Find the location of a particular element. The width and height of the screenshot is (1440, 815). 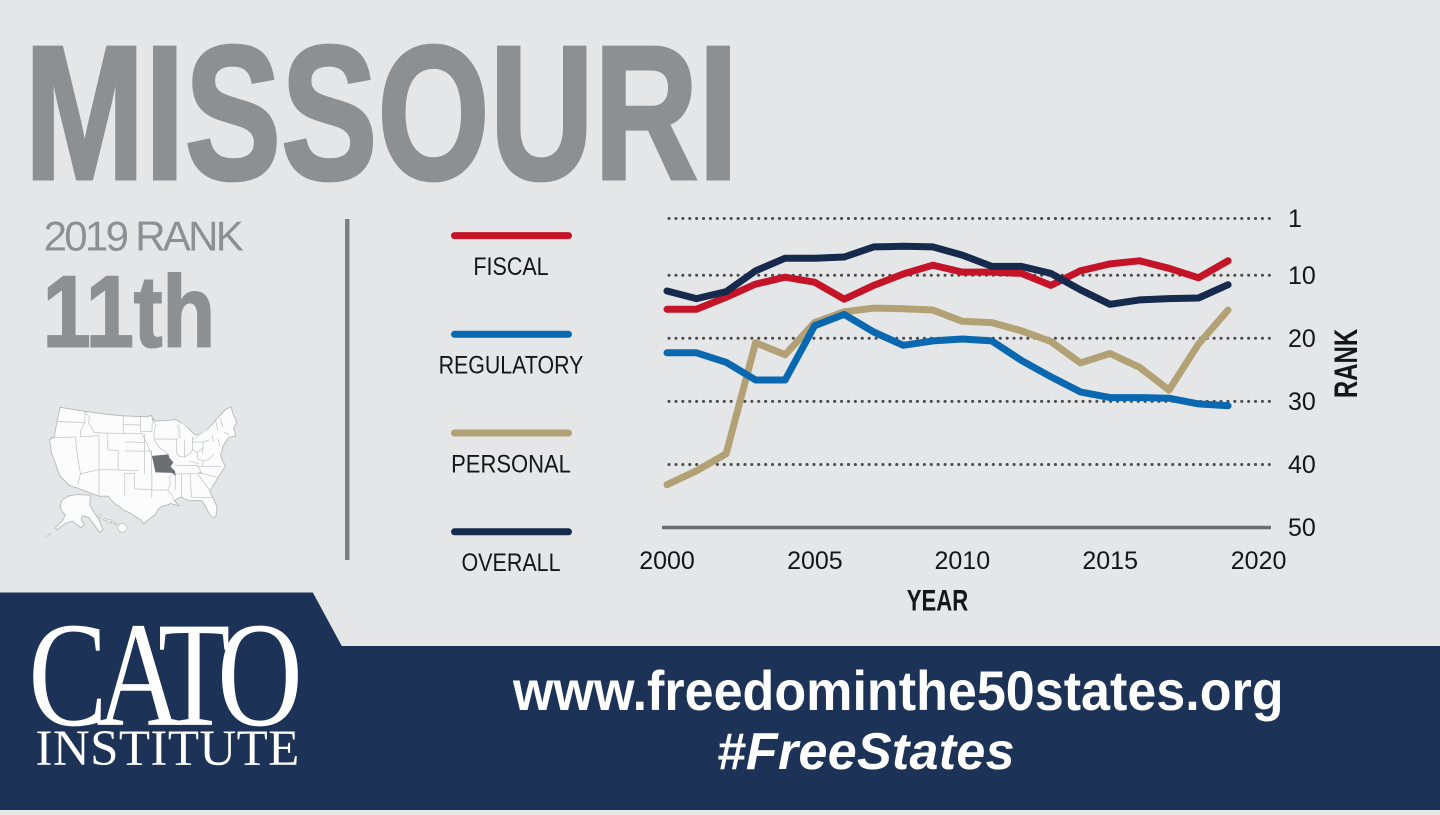

svg-text: 2019 RANK is located at coordinates (144, 236).